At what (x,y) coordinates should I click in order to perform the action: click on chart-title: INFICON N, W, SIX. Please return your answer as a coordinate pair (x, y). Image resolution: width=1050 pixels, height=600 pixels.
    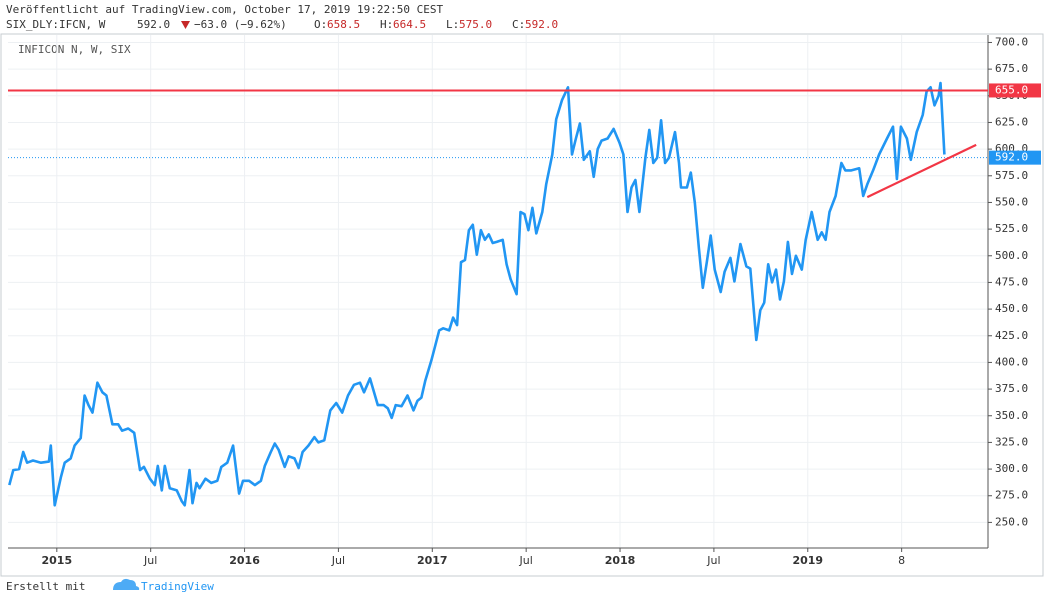
    Looking at the image, I should click on (74, 49).